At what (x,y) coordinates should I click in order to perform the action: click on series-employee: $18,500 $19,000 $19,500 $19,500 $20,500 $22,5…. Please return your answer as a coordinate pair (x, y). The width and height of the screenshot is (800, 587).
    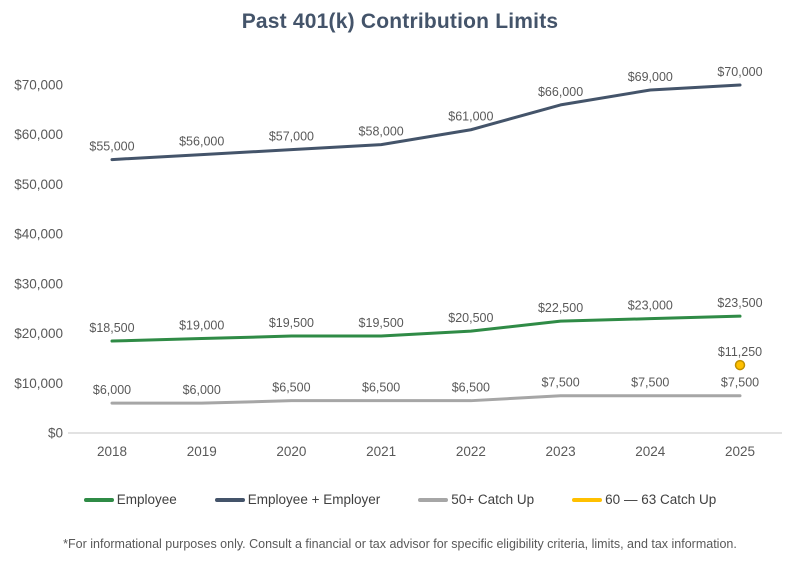
    Looking at the image, I should click on (426, 319).